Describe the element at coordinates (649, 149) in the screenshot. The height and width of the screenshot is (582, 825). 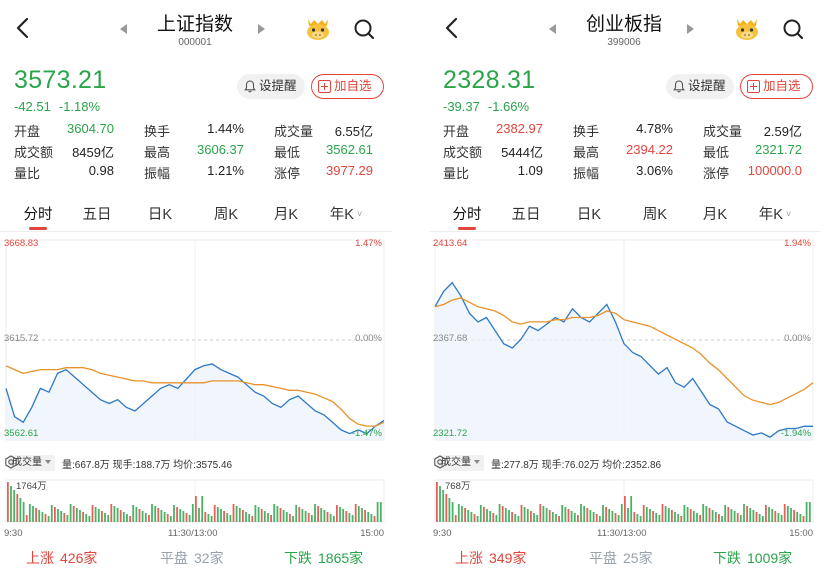
I see `stat-value: 2394.22` at that location.